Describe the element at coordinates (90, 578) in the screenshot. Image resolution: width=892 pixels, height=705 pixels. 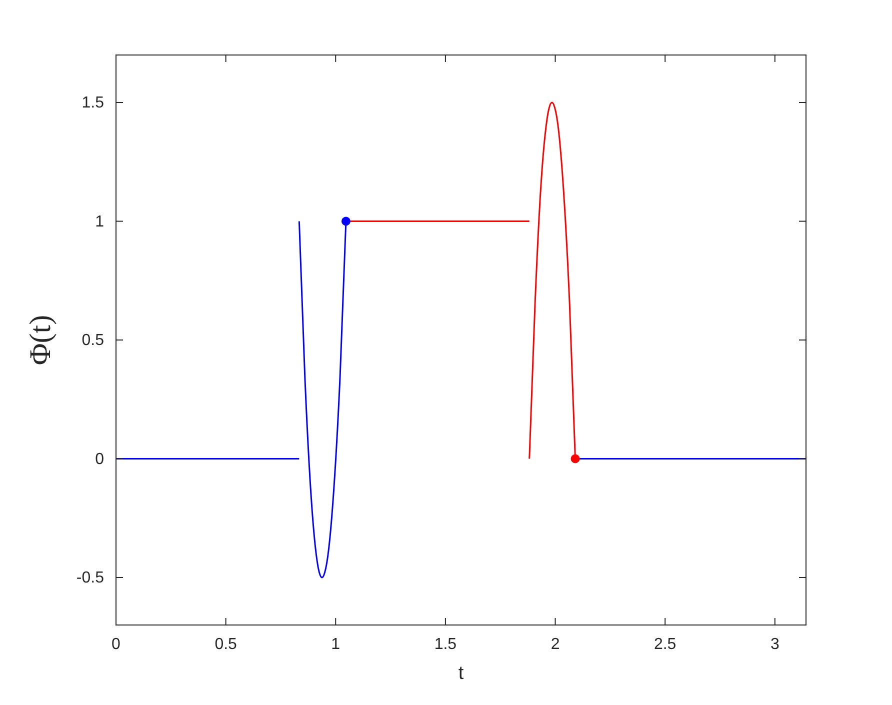
I see `y-tick-label: -0.5` at that location.